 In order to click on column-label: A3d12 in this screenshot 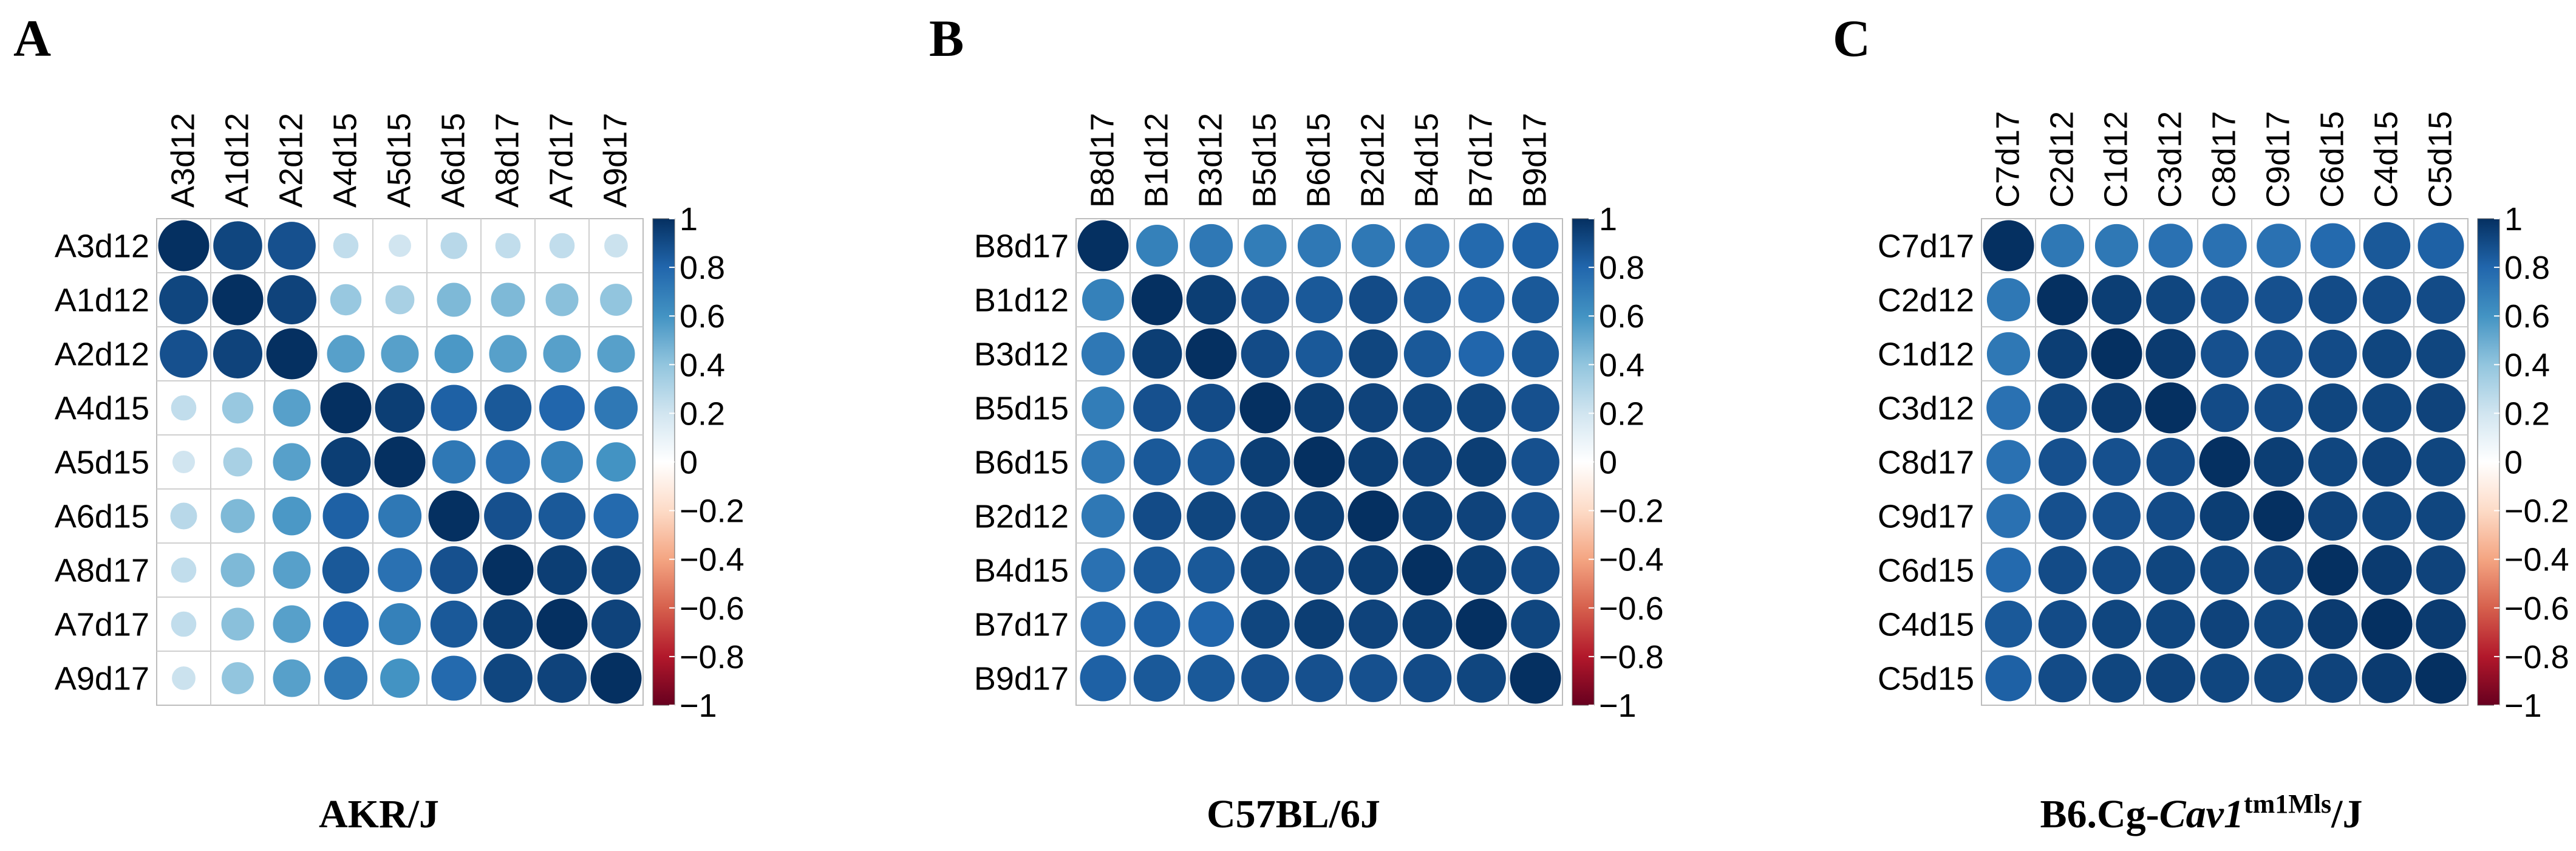, I will do `click(184, 160)`.